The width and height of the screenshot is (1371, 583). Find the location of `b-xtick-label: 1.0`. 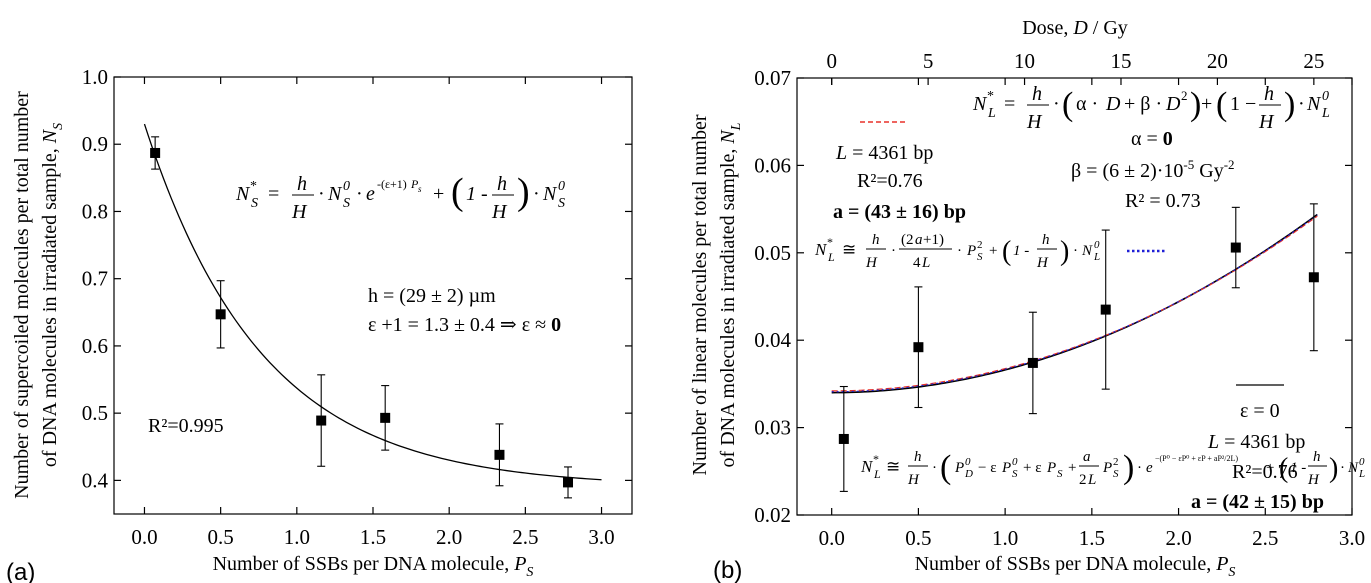

b-xtick-label: 1.0 is located at coordinates (1005, 538).